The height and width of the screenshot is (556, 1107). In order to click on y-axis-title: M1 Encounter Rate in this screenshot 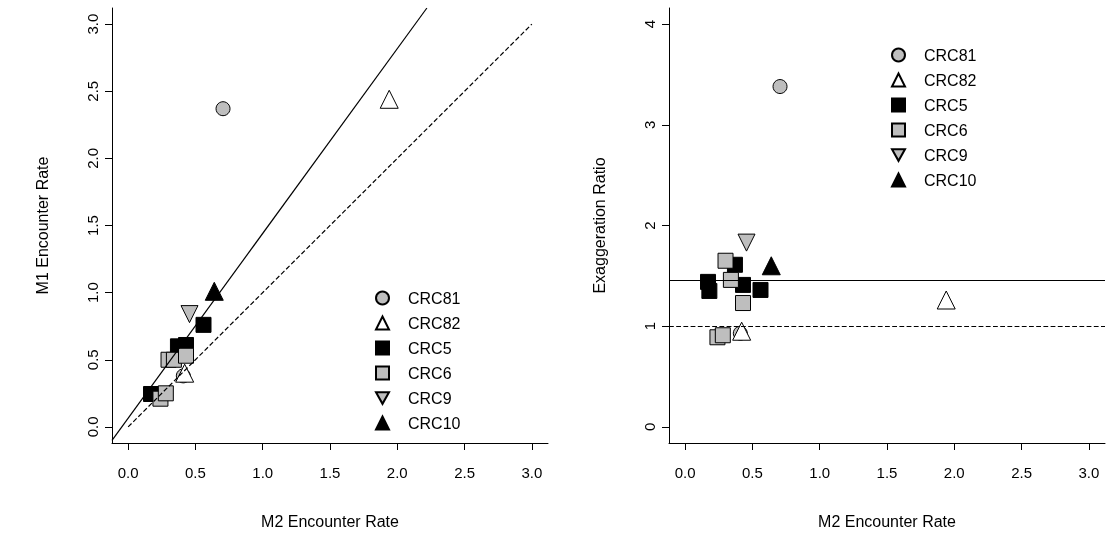, I will do `click(42, 225)`.